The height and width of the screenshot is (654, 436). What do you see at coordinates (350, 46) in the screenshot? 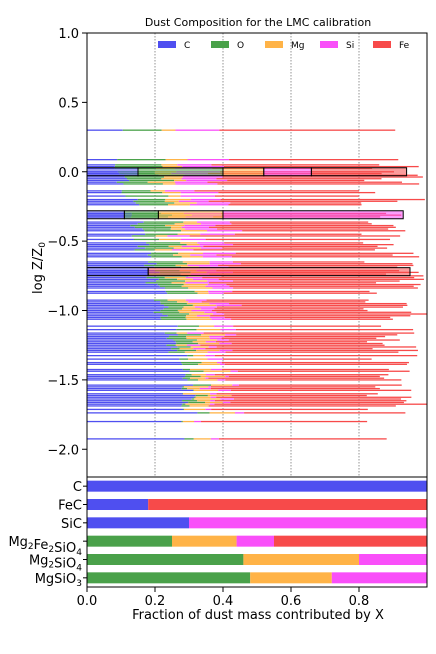
I see `legend-label-Si: Si` at bounding box center [350, 46].